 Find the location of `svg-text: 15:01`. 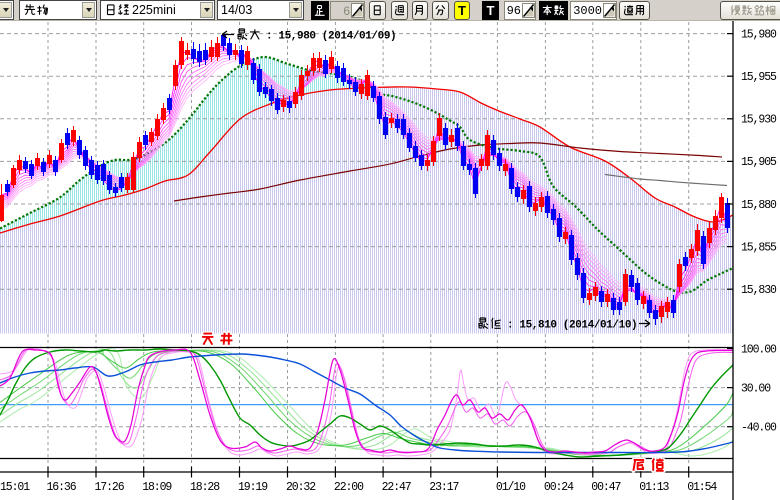

svg-text: 15:01 is located at coordinates (15, 487).